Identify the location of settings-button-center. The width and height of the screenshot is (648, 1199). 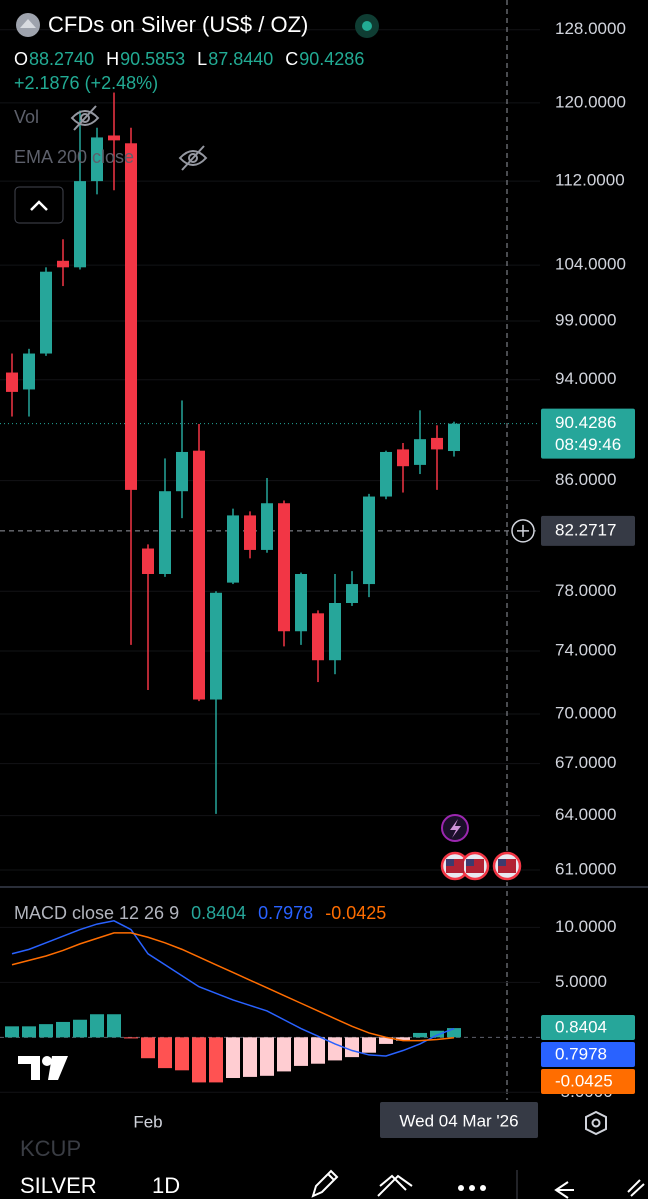
(596, 1123).